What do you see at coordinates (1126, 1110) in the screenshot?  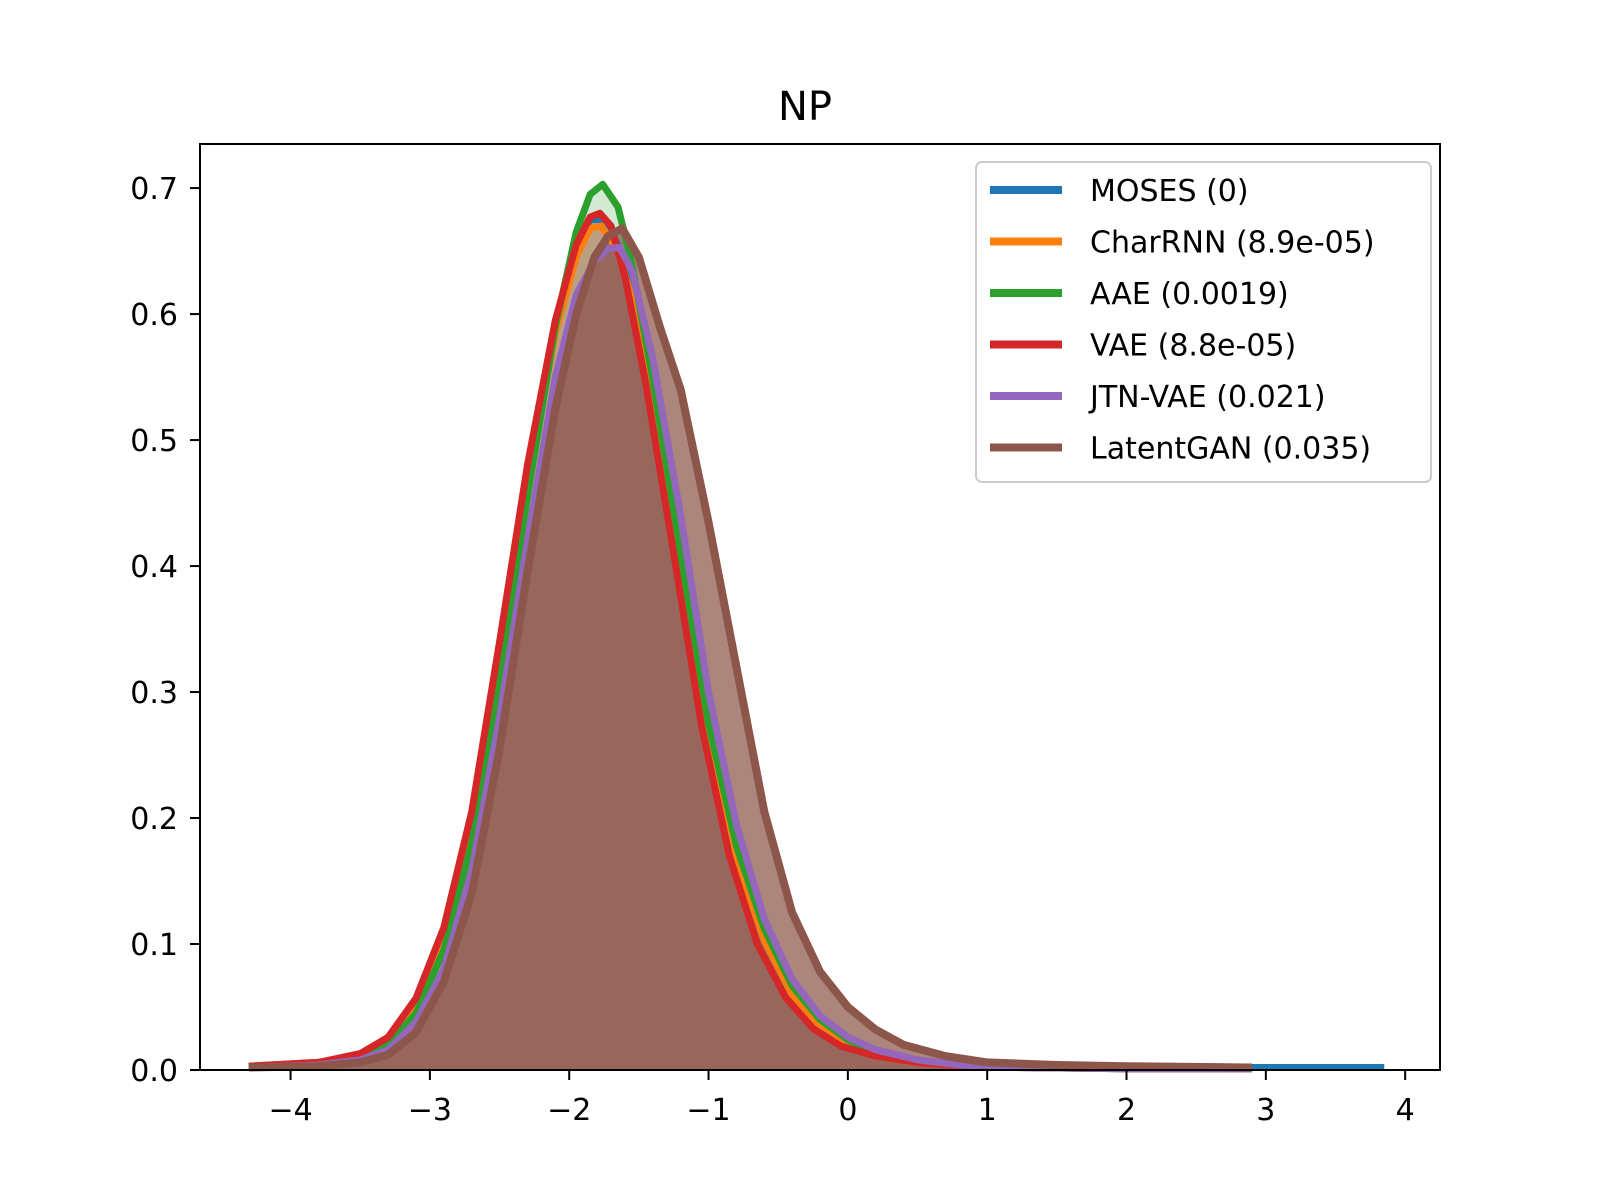 I see `x-tick-label: 2` at bounding box center [1126, 1110].